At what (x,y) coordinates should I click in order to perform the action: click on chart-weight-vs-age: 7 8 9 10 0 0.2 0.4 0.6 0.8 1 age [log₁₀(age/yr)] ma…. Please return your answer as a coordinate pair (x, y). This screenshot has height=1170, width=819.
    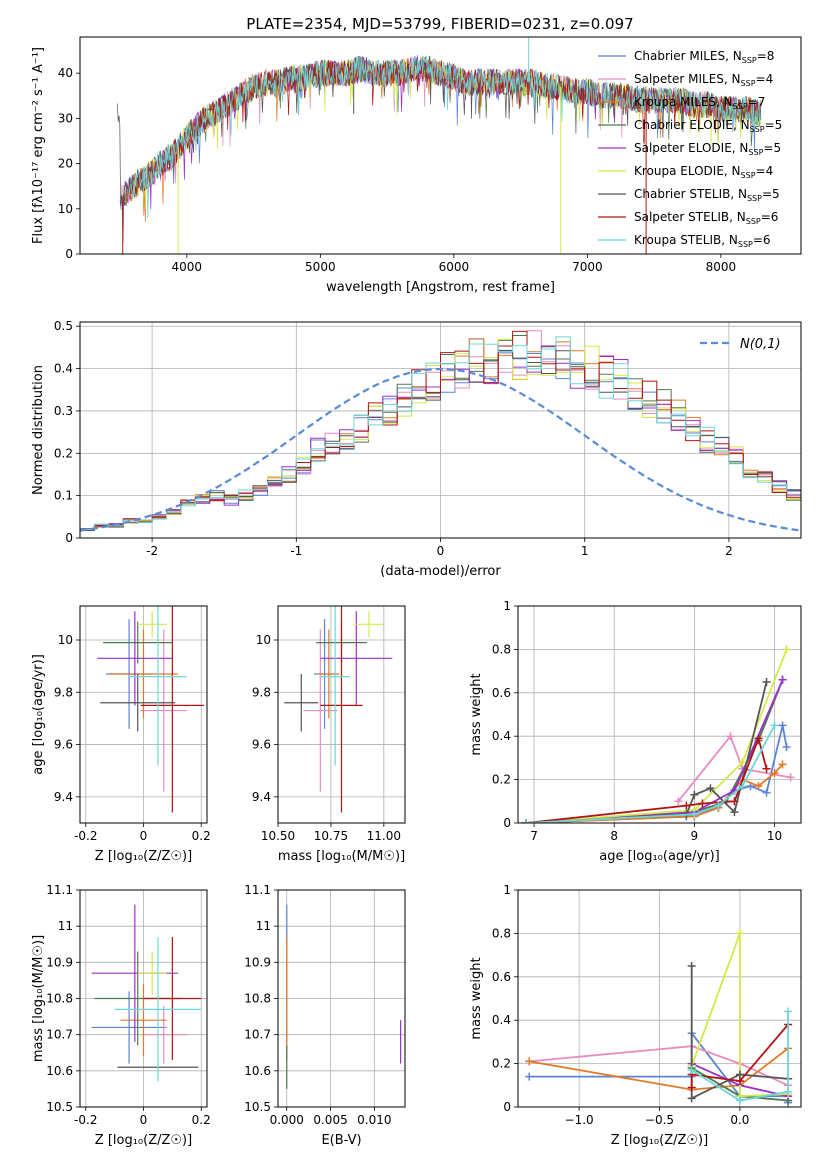
    Looking at the image, I should click on (635, 731).